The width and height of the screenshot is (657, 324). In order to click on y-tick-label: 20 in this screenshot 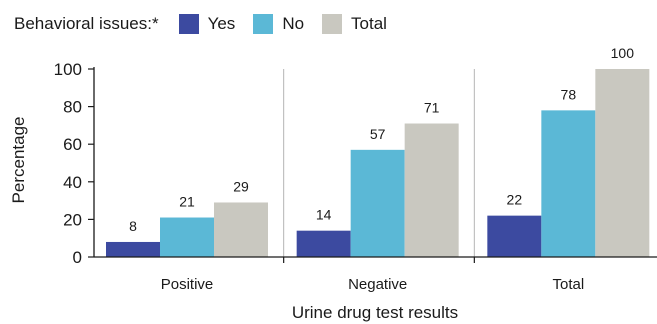, I will do `click(72, 219)`.